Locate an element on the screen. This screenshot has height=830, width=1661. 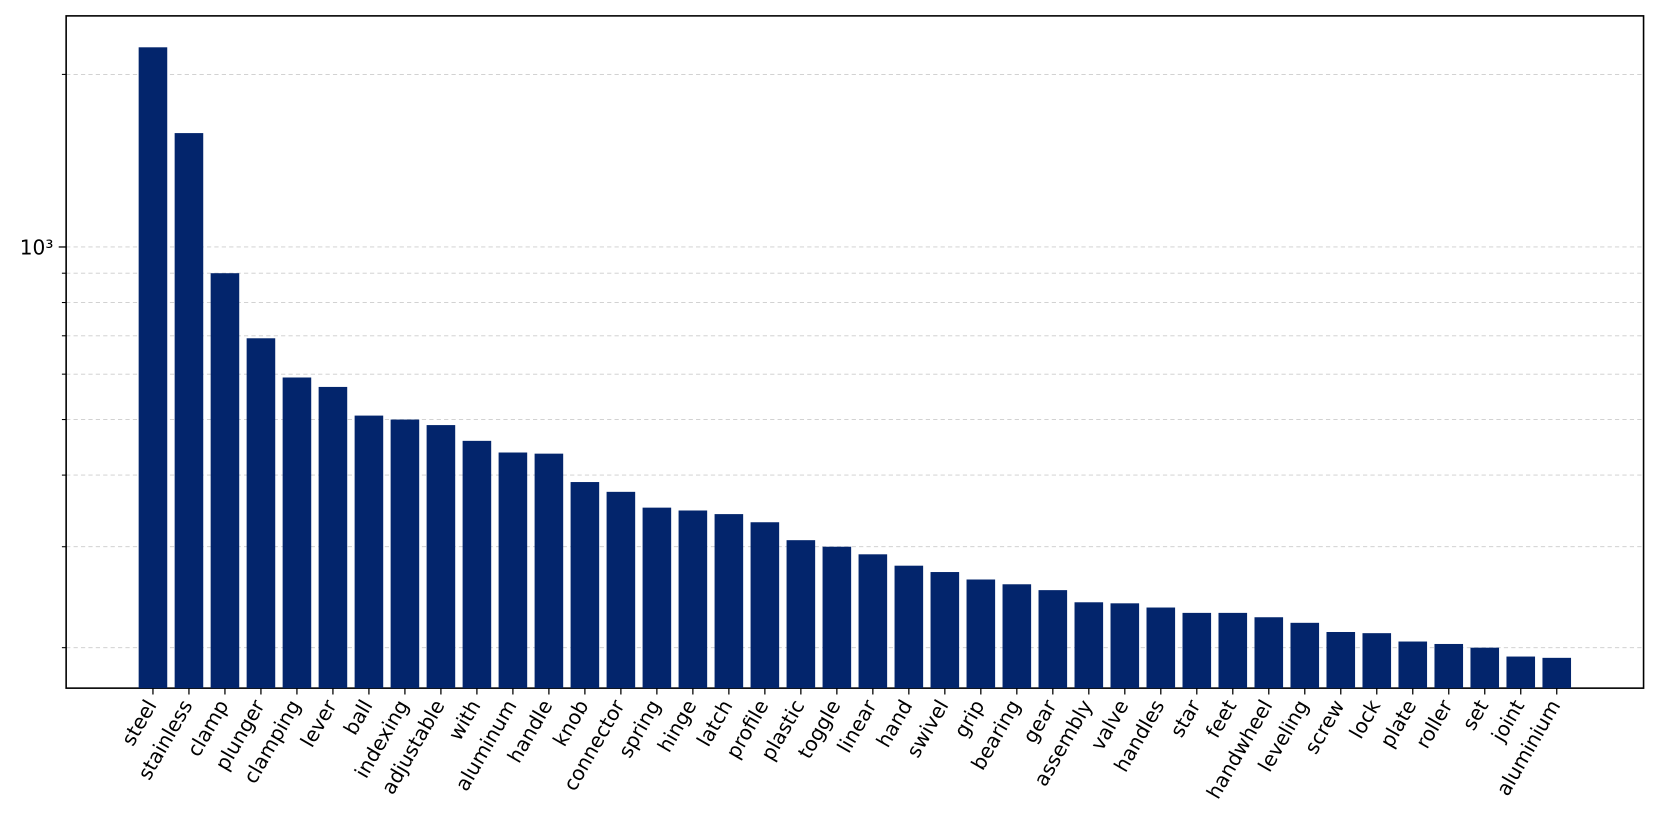
y-tick-label: 10³ is located at coordinates (37, 247).